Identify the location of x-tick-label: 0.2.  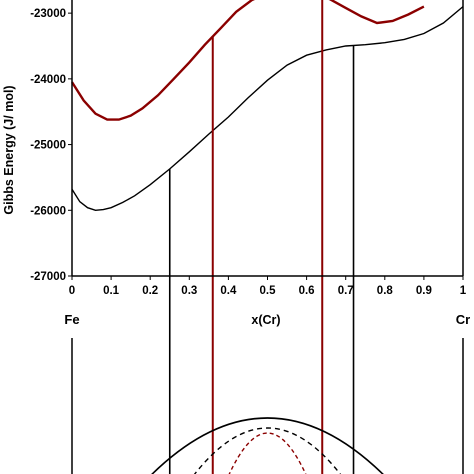
(150, 291).